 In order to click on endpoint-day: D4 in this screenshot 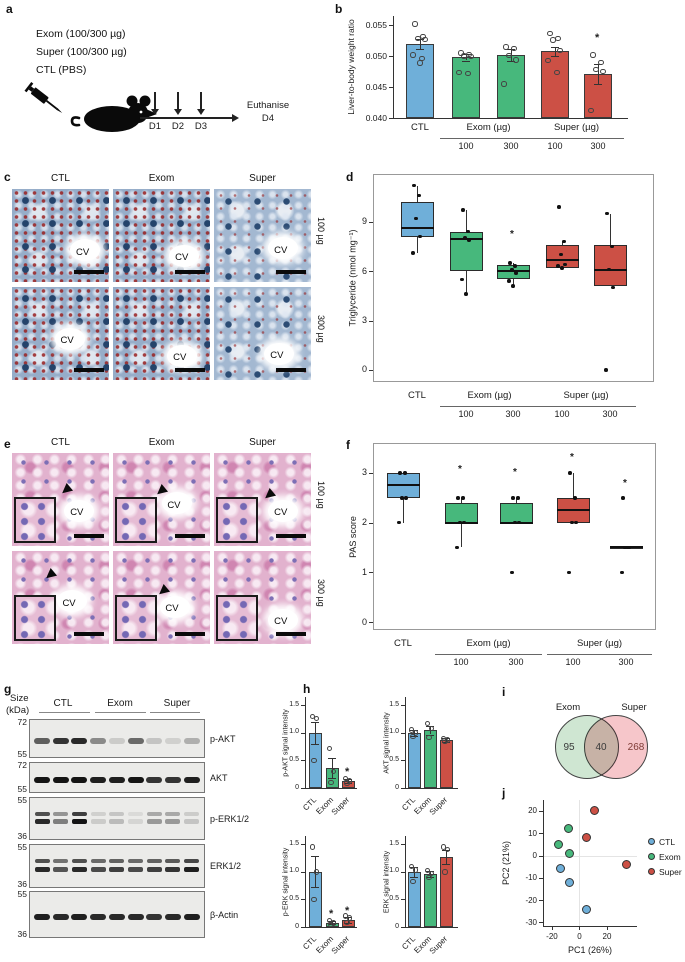, I will do `click(268, 118)`.